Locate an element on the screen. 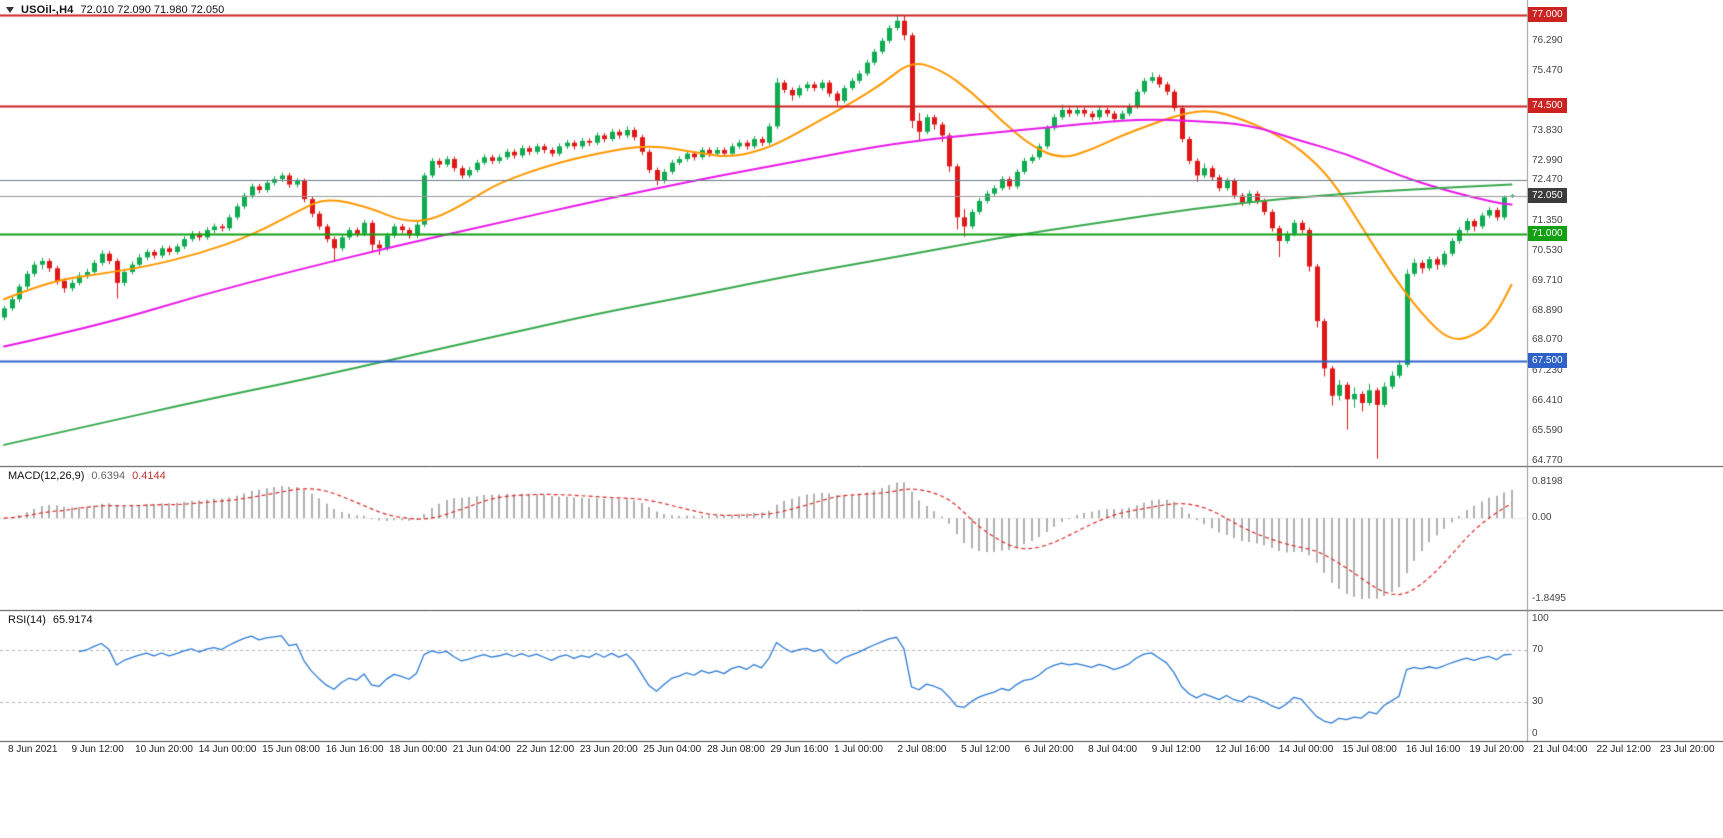 This screenshot has height=838, width=1723. price-tick: 65.590 is located at coordinates (1547, 430).